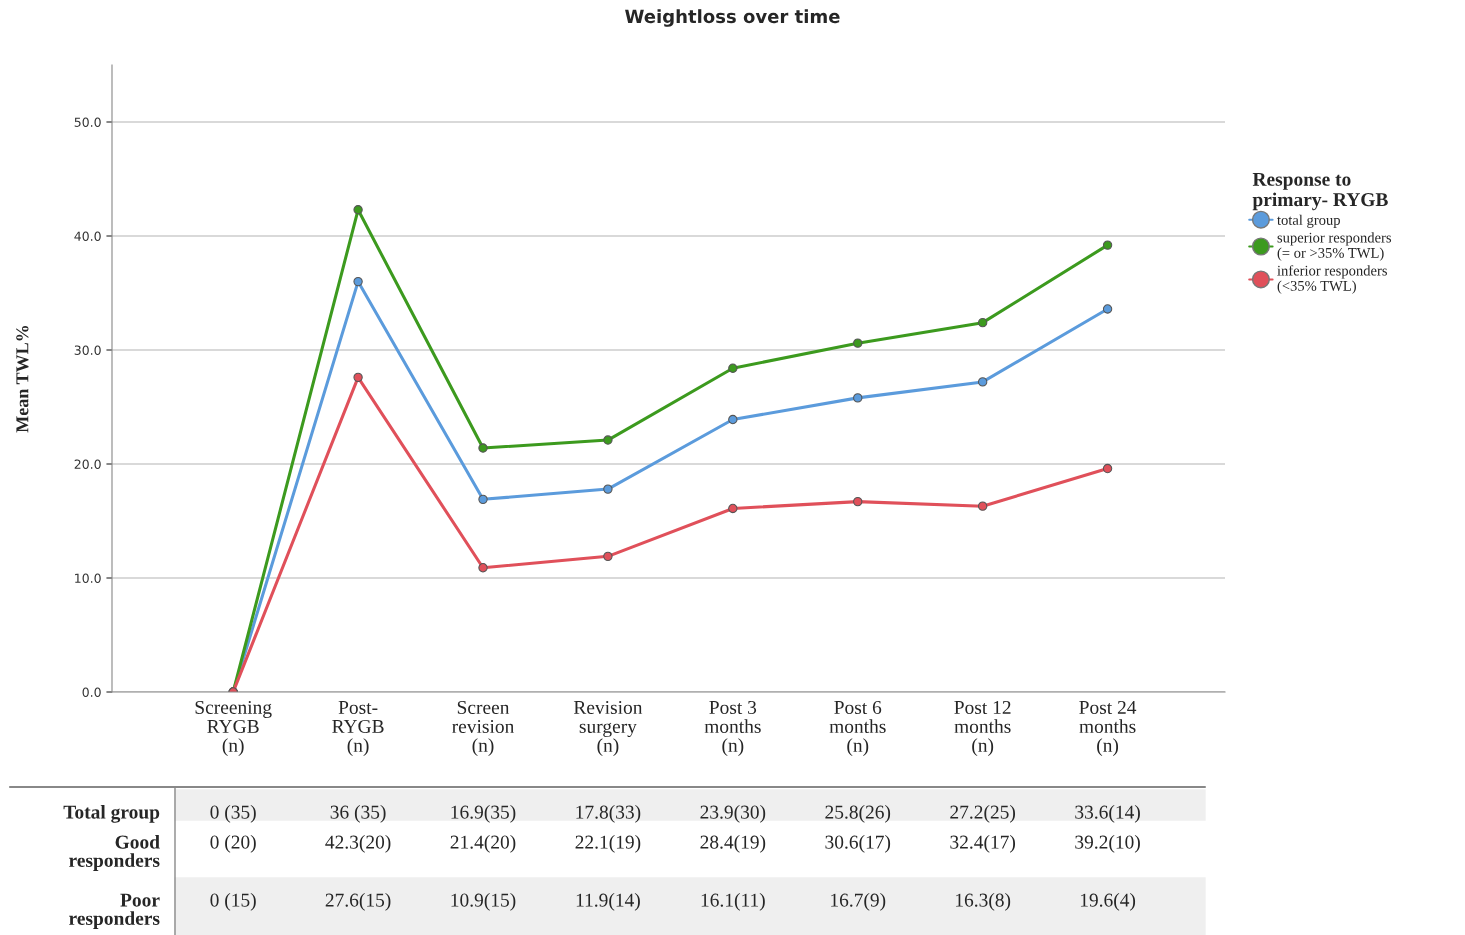  What do you see at coordinates (233, 844) in the screenshot?
I see `data-label: 0 (20)` at bounding box center [233, 844].